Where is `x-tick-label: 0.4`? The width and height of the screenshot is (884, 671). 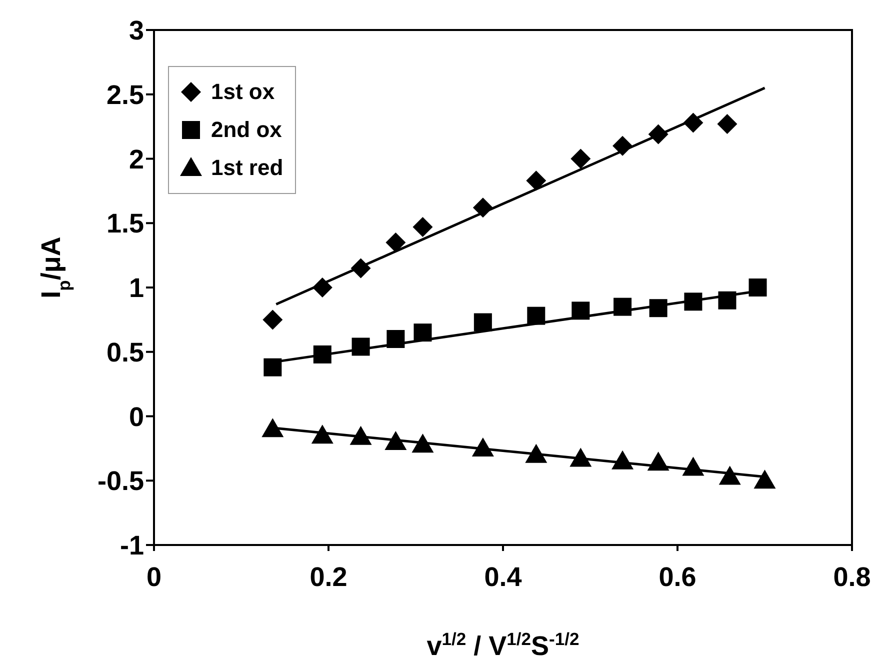
x-tick-label: 0.4 is located at coordinates (503, 577).